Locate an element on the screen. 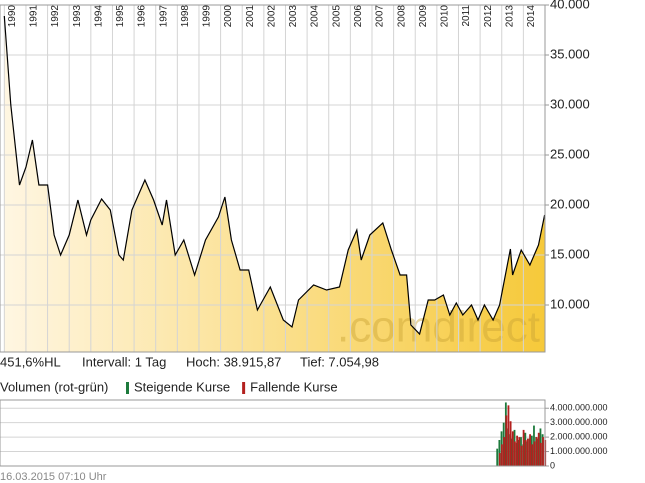 The width and height of the screenshot is (645, 483). x-tick-label: 2011 is located at coordinates (466, 16).